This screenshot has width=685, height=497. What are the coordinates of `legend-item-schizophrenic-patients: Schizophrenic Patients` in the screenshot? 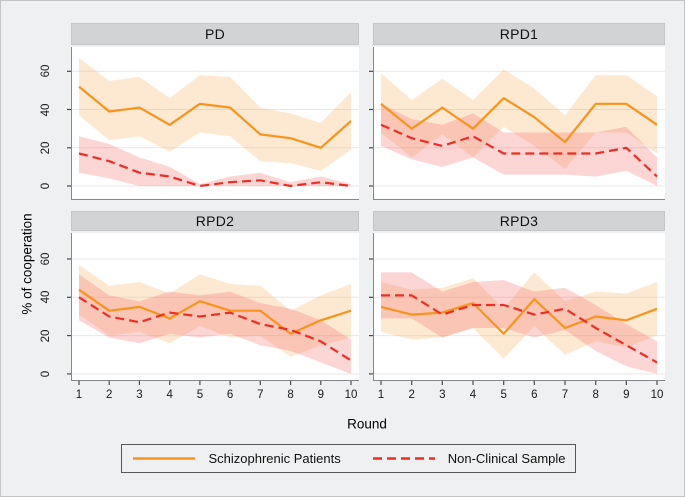 It's located at (236, 458).